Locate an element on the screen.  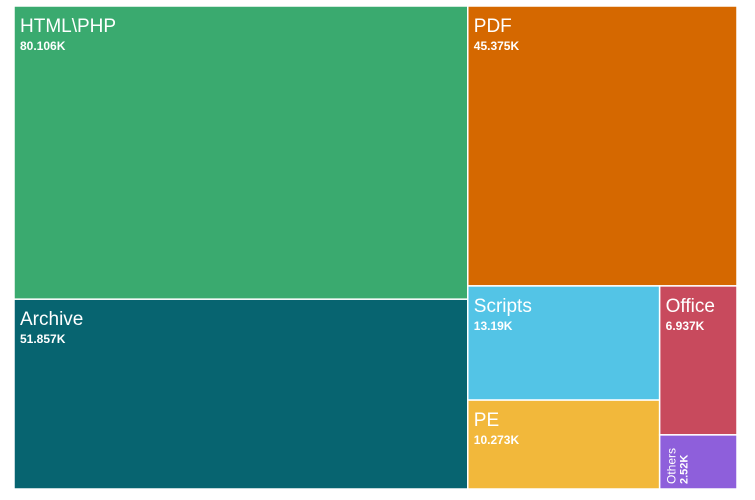
tile-name: Office is located at coordinates (690, 306).